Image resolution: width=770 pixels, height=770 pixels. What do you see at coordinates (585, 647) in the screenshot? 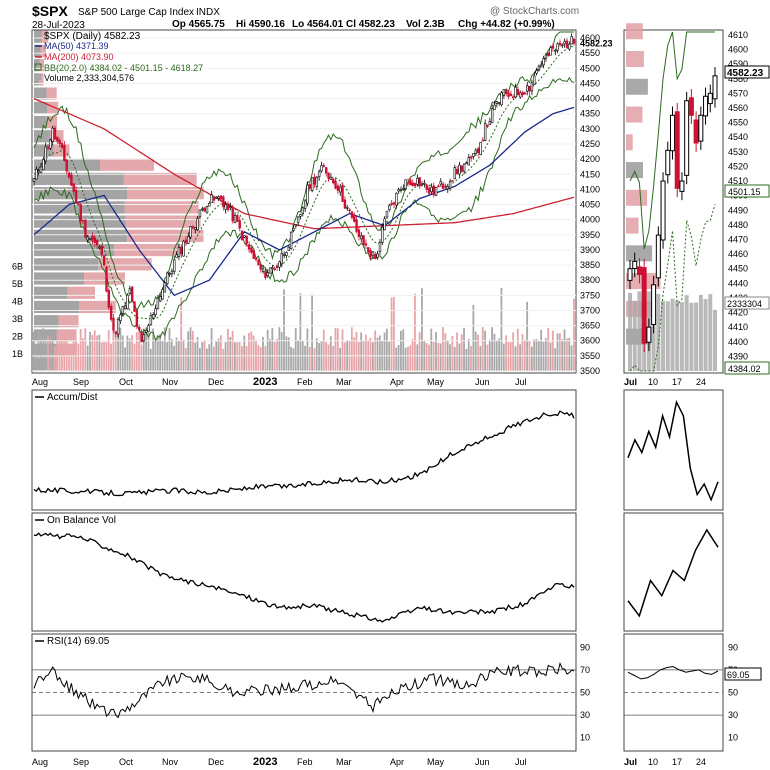
I see `rsi-tick-label: 90` at bounding box center [585, 647].